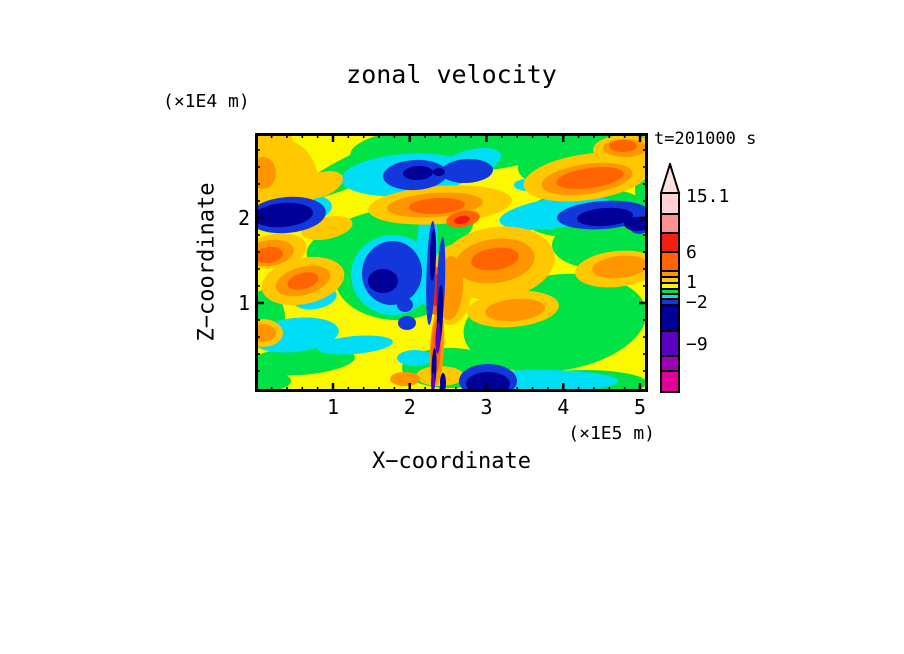 Image resolution: width=904 pixels, height=654 pixels. Describe the element at coordinates (640, 407) in the screenshot. I see `x-tick-label-5: 5` at that location.